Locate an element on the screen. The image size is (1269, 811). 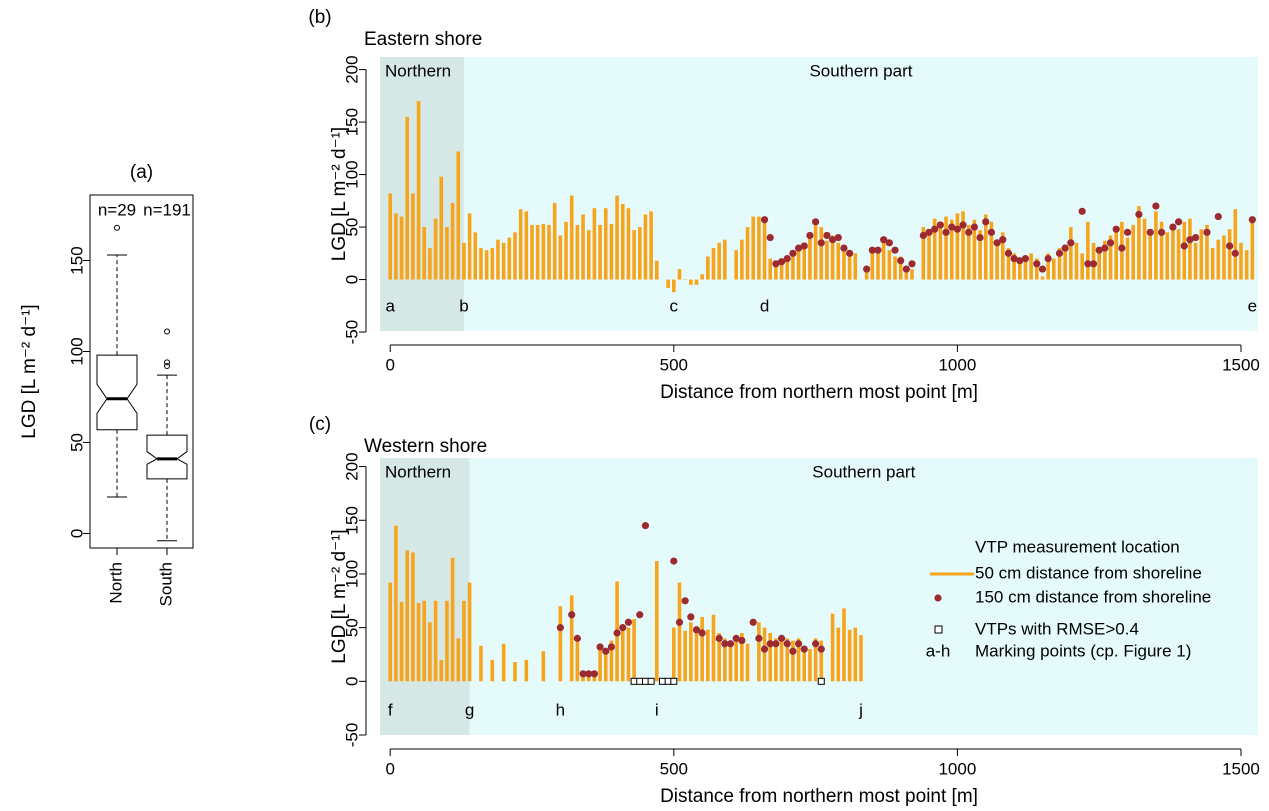
marking-point: c is located at coordinates (674, 305).